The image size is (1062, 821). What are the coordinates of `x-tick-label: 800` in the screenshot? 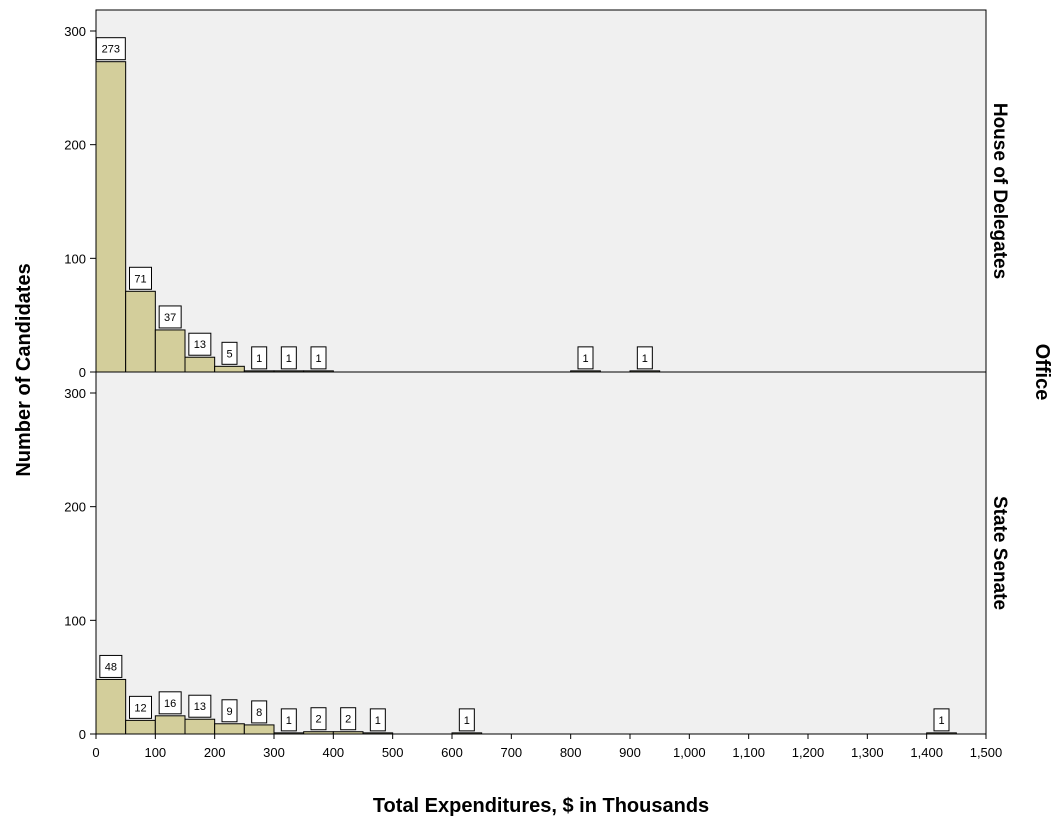 It's located at (571, 752).